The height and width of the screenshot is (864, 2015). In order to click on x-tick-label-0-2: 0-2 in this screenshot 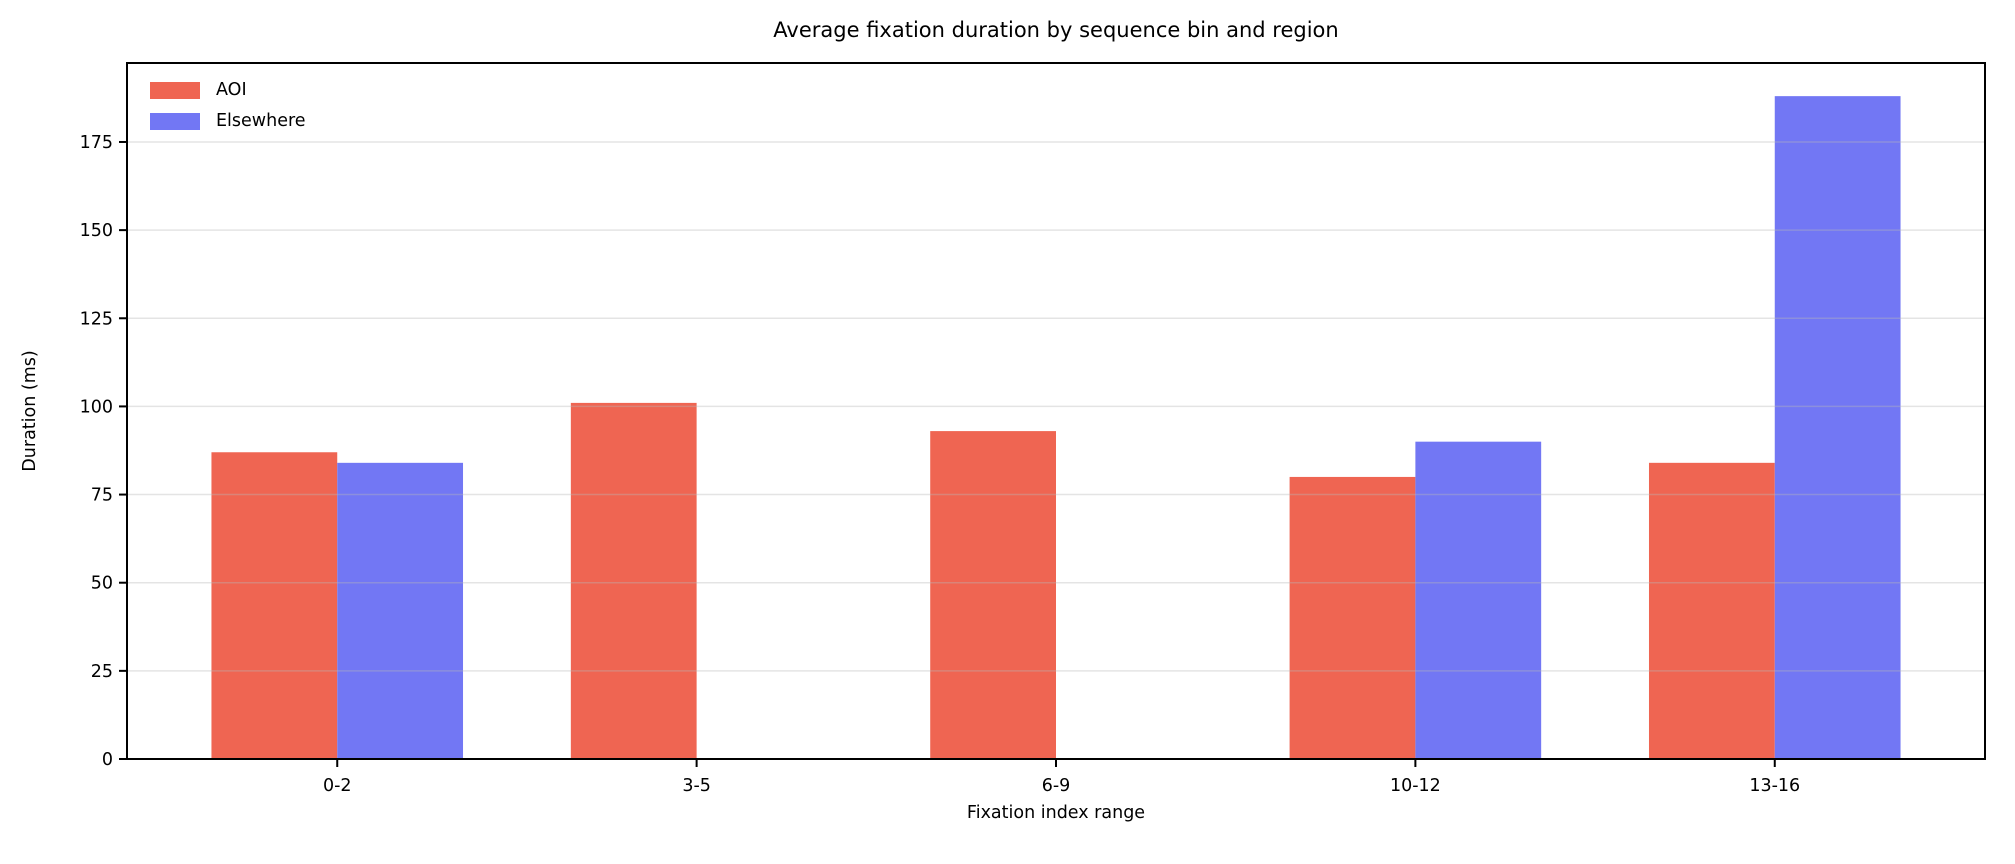, I will do `click(337, 786)`.